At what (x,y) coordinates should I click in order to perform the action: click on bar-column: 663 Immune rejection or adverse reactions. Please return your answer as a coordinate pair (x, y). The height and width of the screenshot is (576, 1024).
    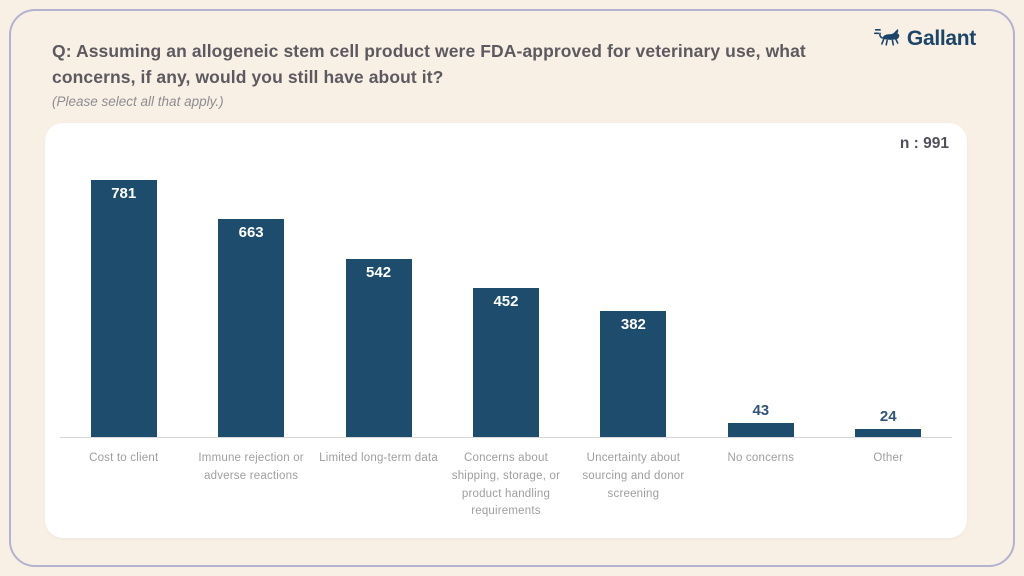
    Looking at the image, I should click on (250, 340).